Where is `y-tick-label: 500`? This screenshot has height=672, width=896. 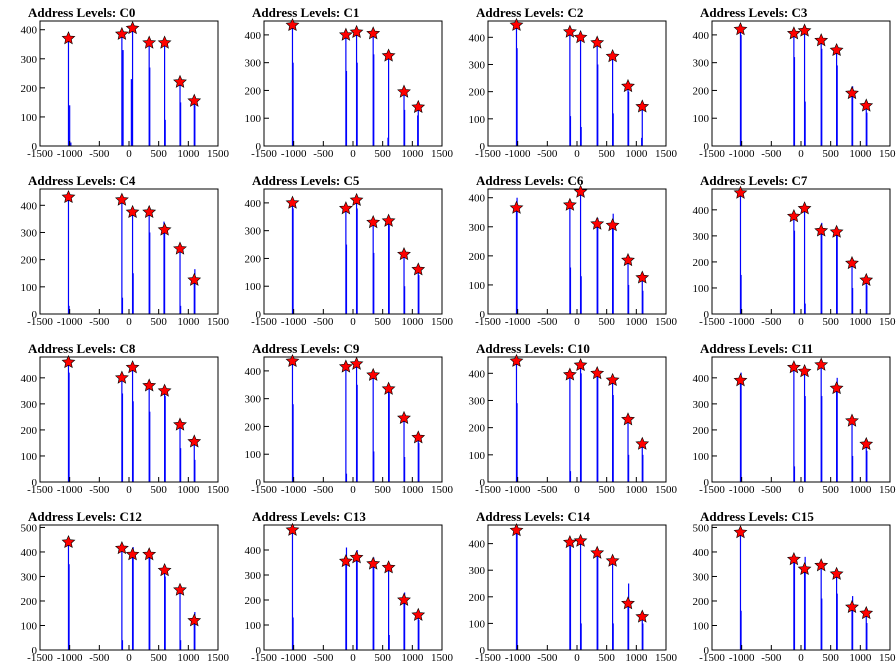 y-tick-label: 500 is located at coordinates (701, 528).